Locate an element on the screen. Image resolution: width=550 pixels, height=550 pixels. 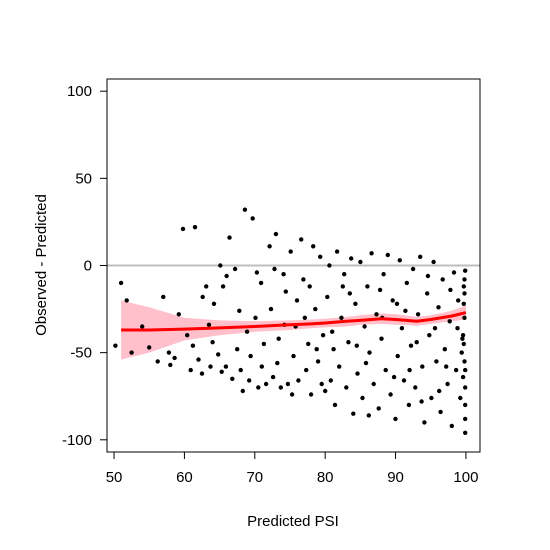
x-tick-label: 100 is located at coordinates (465, 477).